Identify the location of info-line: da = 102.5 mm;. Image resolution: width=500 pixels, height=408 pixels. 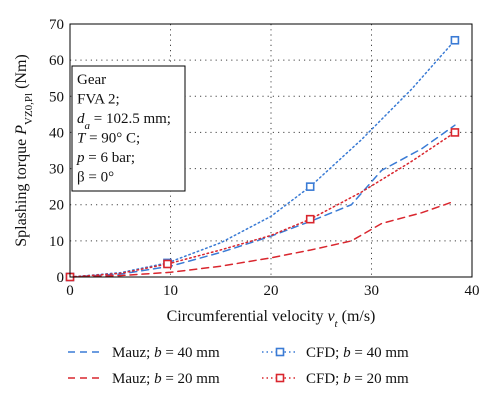
(124, 121).